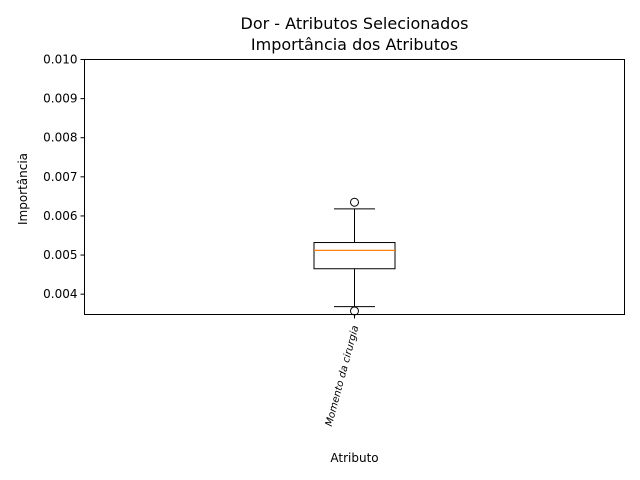 The image size is (640, 480). What do you see at coordinates (60, 60) in the screenshot?
I see `y-tick-label: 0.010` at bounding box center [60, 60].